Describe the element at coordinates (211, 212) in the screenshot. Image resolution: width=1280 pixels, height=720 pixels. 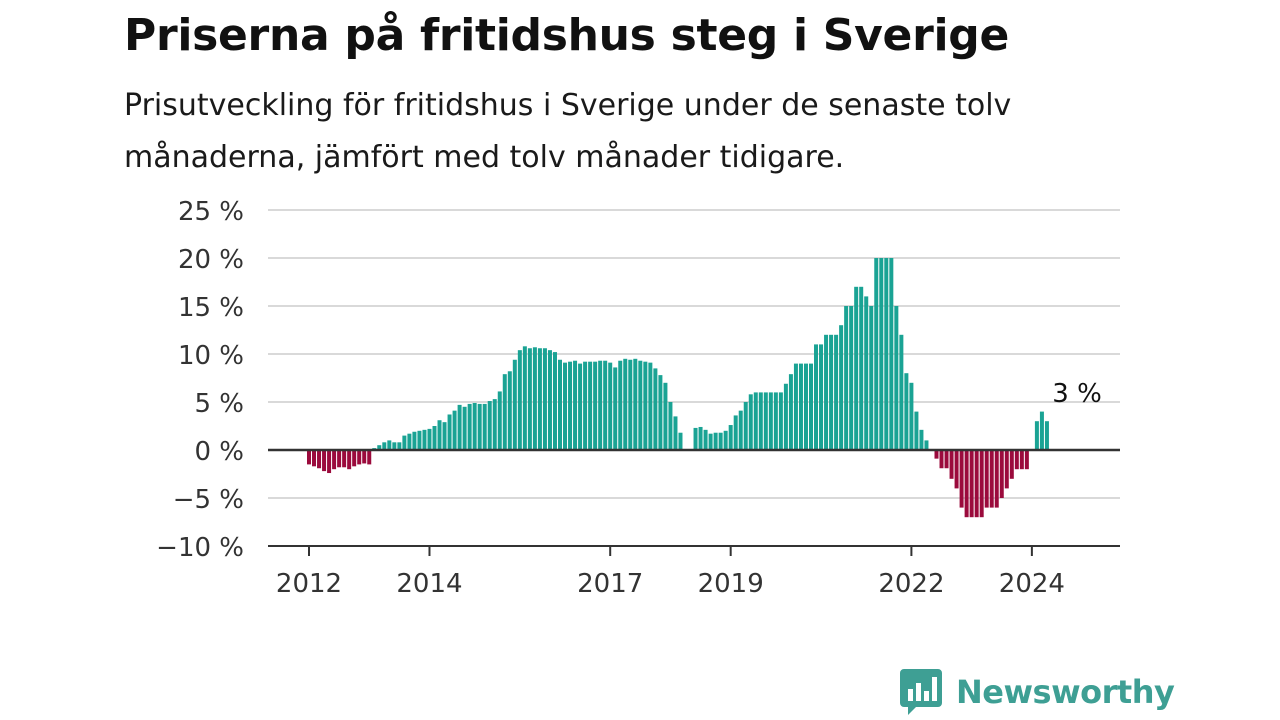
I see `y-tick-label: 25 %` at that location.